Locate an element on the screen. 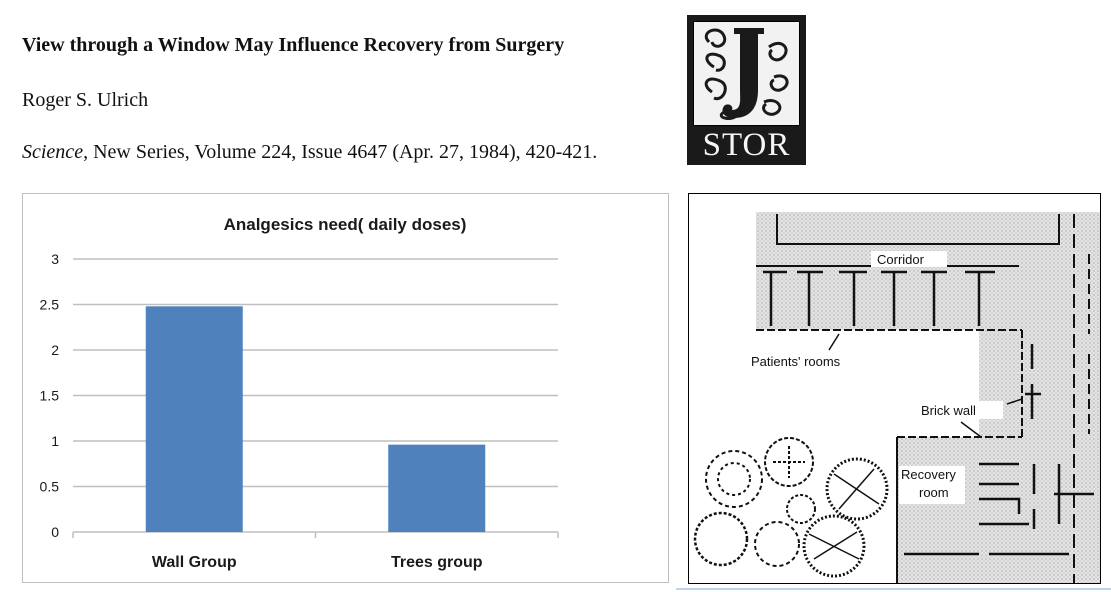 The image size is (1111, 592). room-partitions is located at coordinates (928, 413).